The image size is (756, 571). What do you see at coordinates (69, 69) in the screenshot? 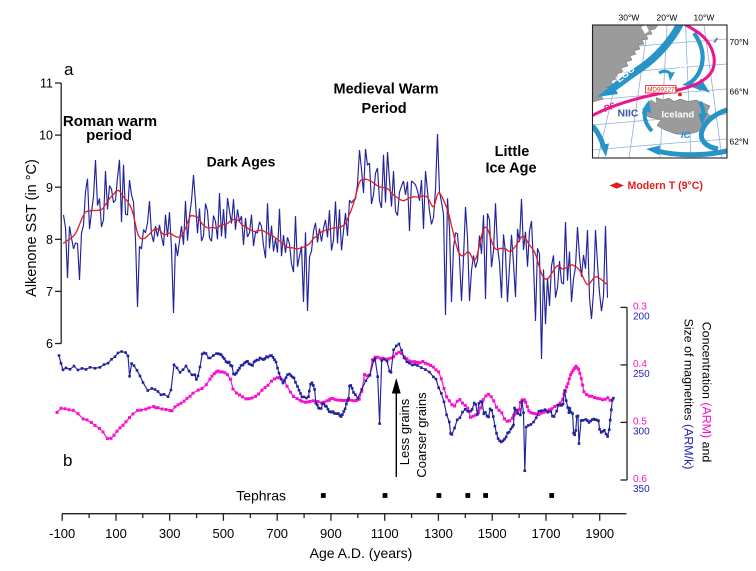
I see `svg-text: a` at bounding box center [69, 69].